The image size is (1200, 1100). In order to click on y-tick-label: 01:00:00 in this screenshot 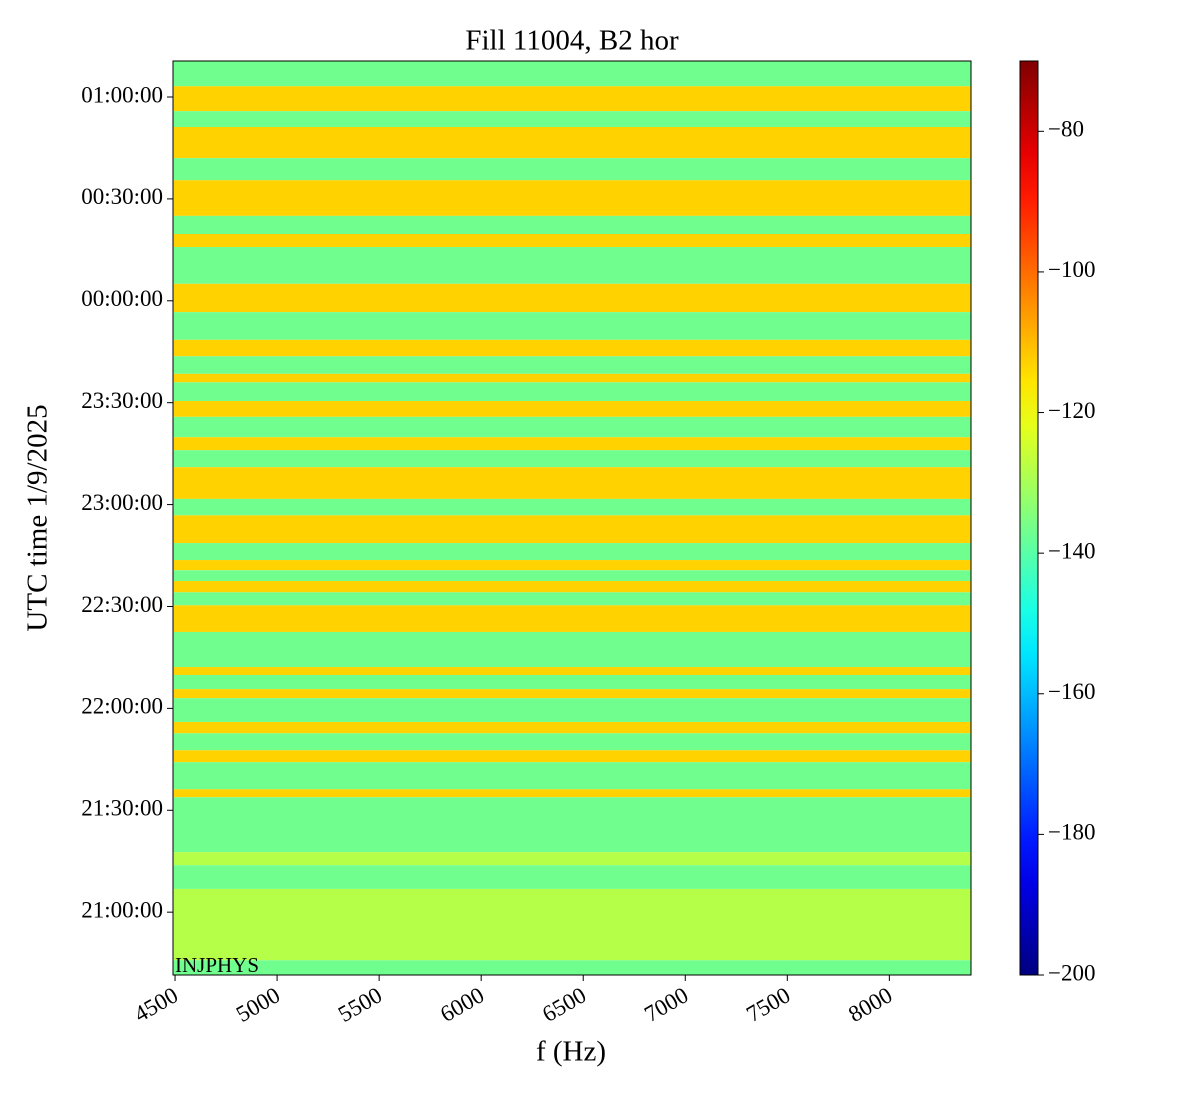, I will do `click(122, 94)`.